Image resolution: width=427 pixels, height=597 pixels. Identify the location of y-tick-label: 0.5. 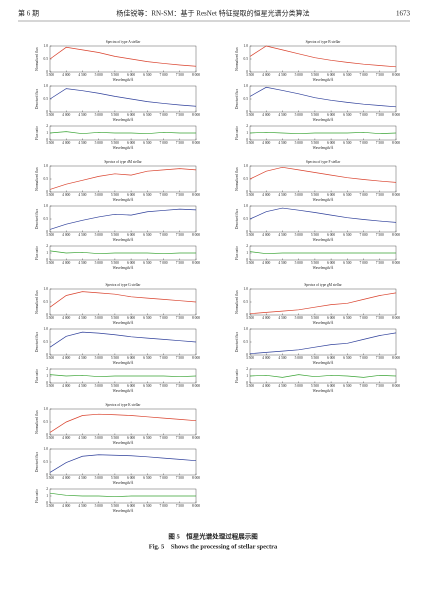
(46, 219).